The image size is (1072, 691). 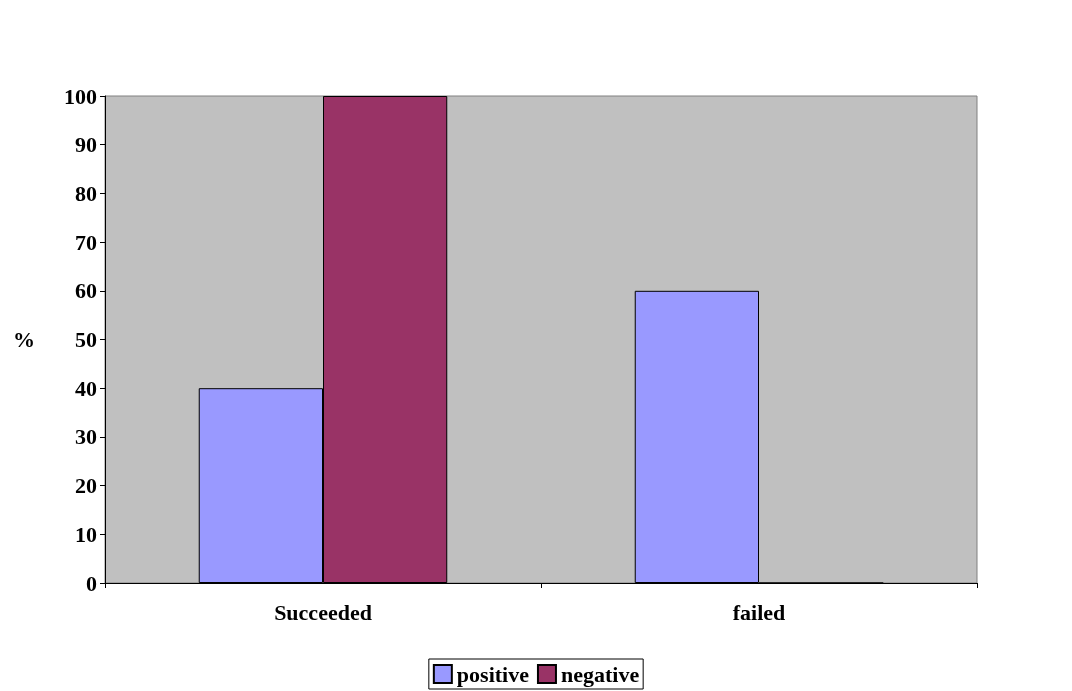 I want to click on y-tick-label: 50, so click(x=86, y=339).